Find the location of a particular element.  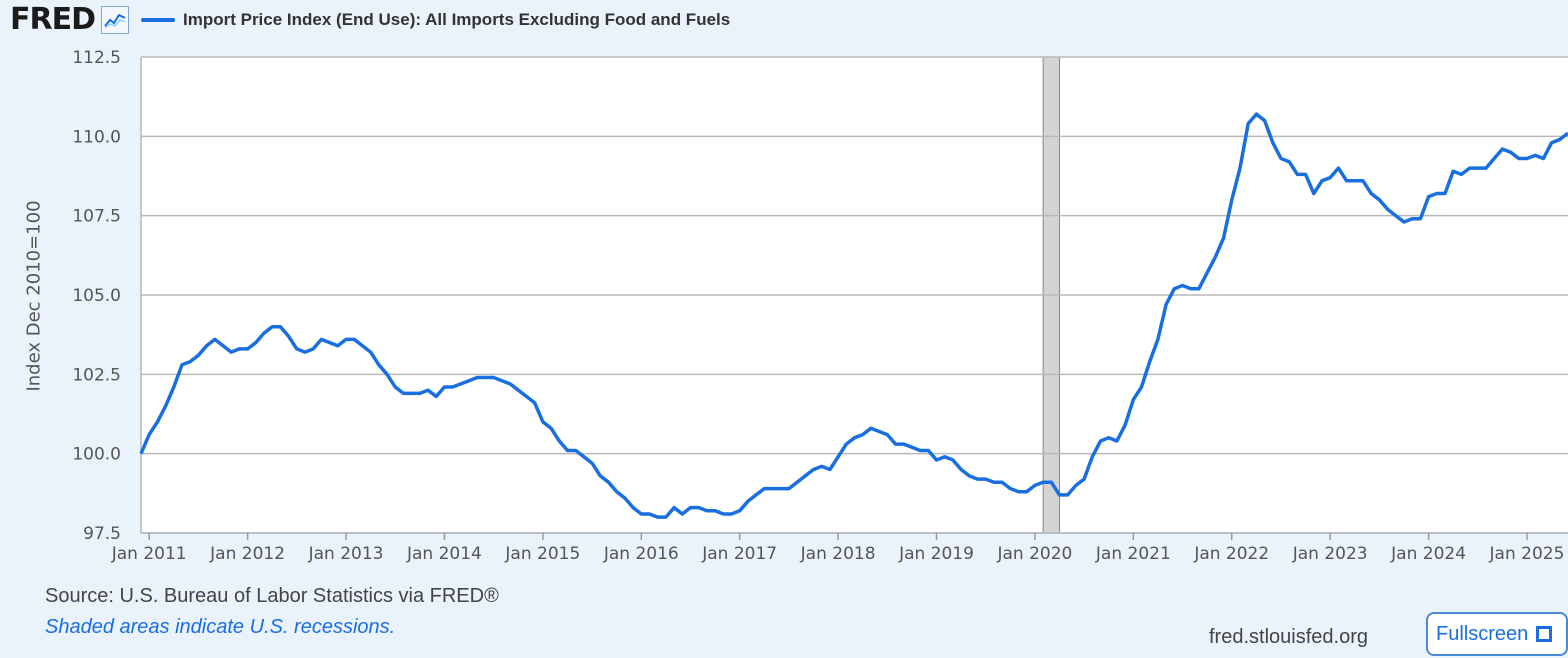

y-tick-label: 100.0 is located at coordinates (96, 455).